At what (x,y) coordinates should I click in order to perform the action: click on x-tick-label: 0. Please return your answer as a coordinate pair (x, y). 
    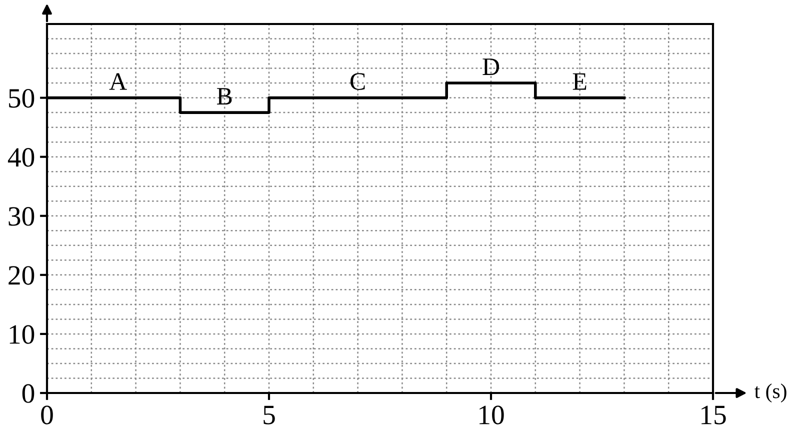
    Looking at the image, I should click on (47, 415).